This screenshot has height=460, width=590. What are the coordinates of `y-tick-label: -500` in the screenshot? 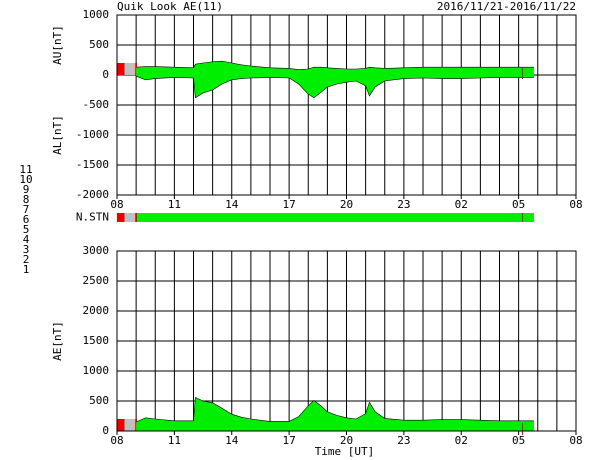 It's located at (96, 104).